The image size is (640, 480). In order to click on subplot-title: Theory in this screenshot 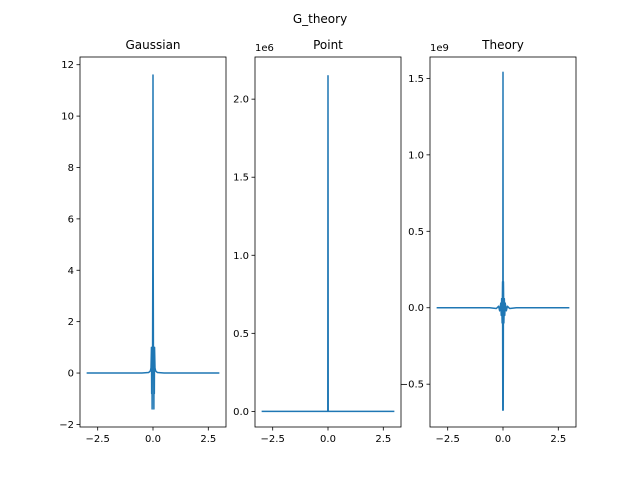, I will do `click(502, 45)`.